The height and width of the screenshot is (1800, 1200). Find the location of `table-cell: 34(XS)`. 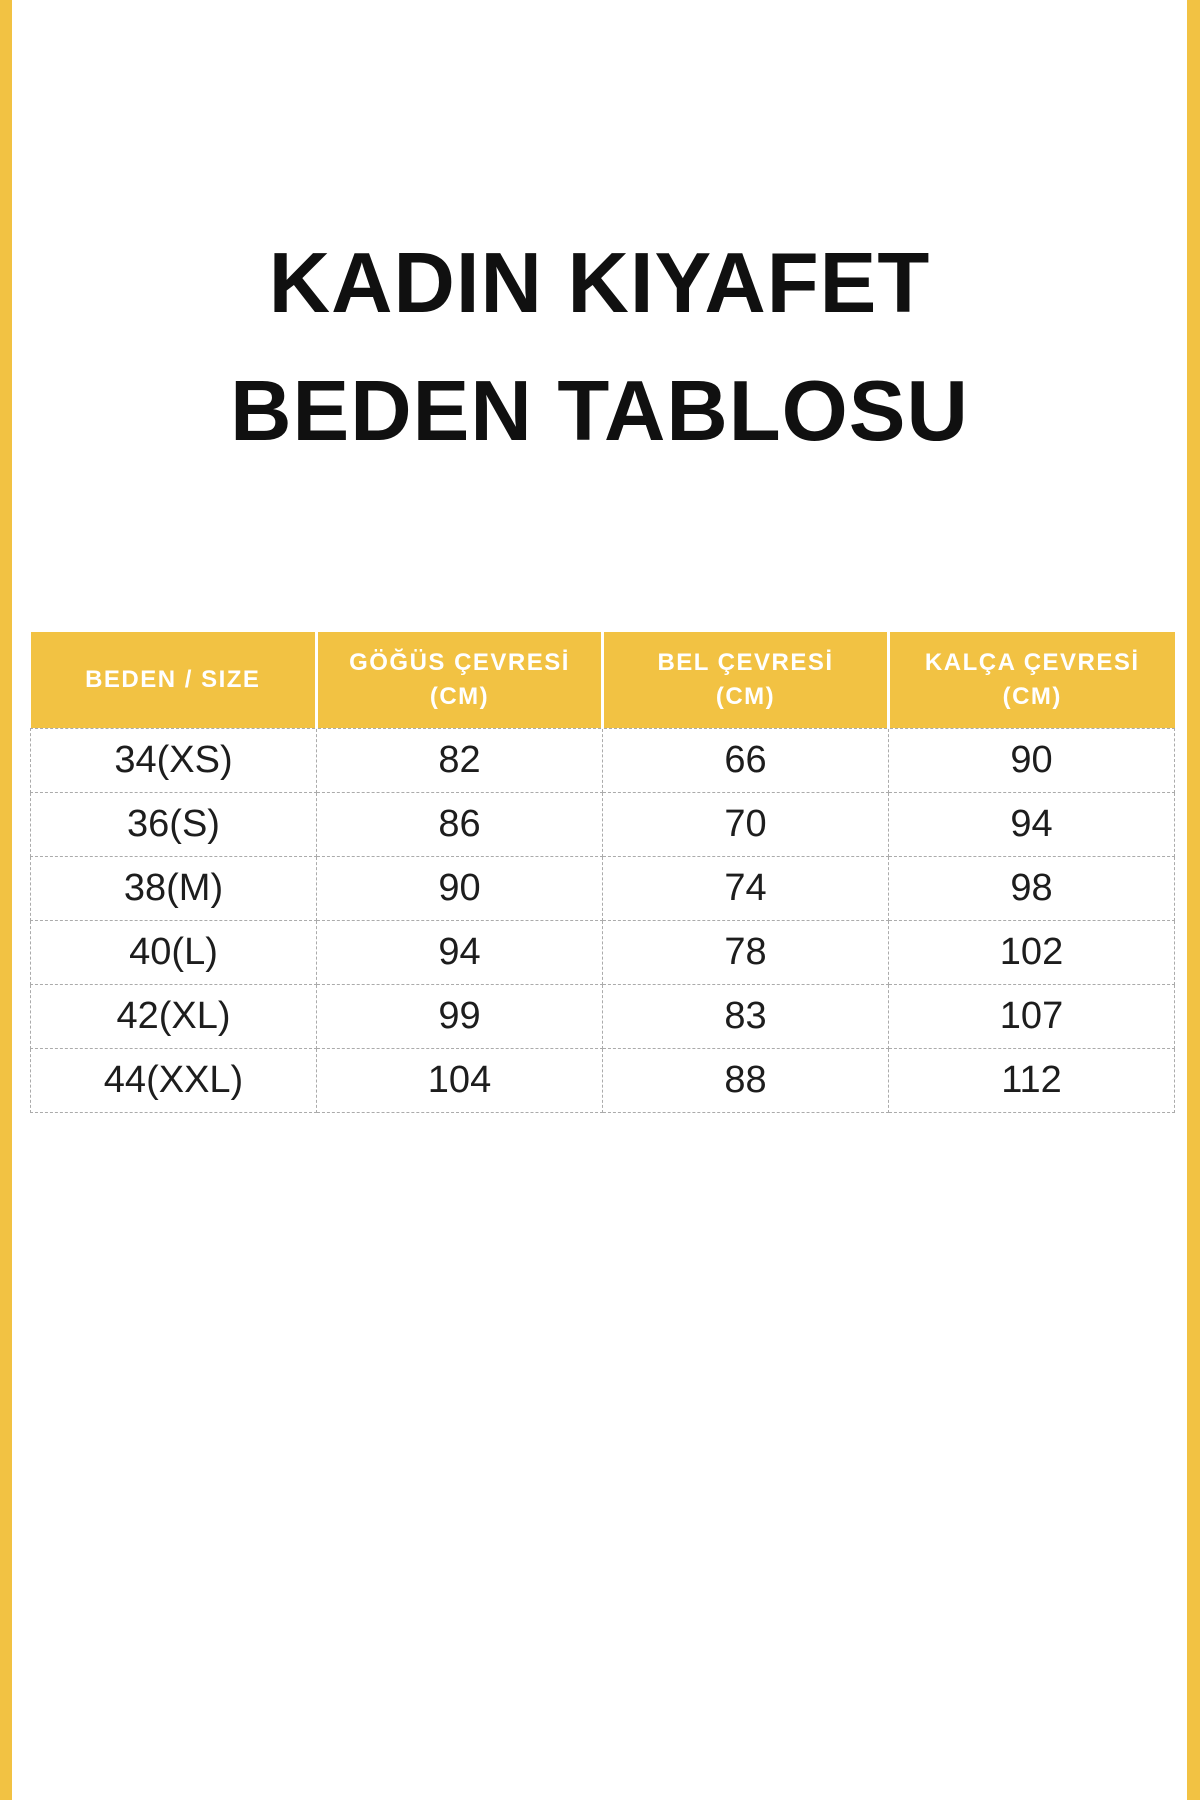

table-cell: 34(XS) is located at coordinates (173, 760).